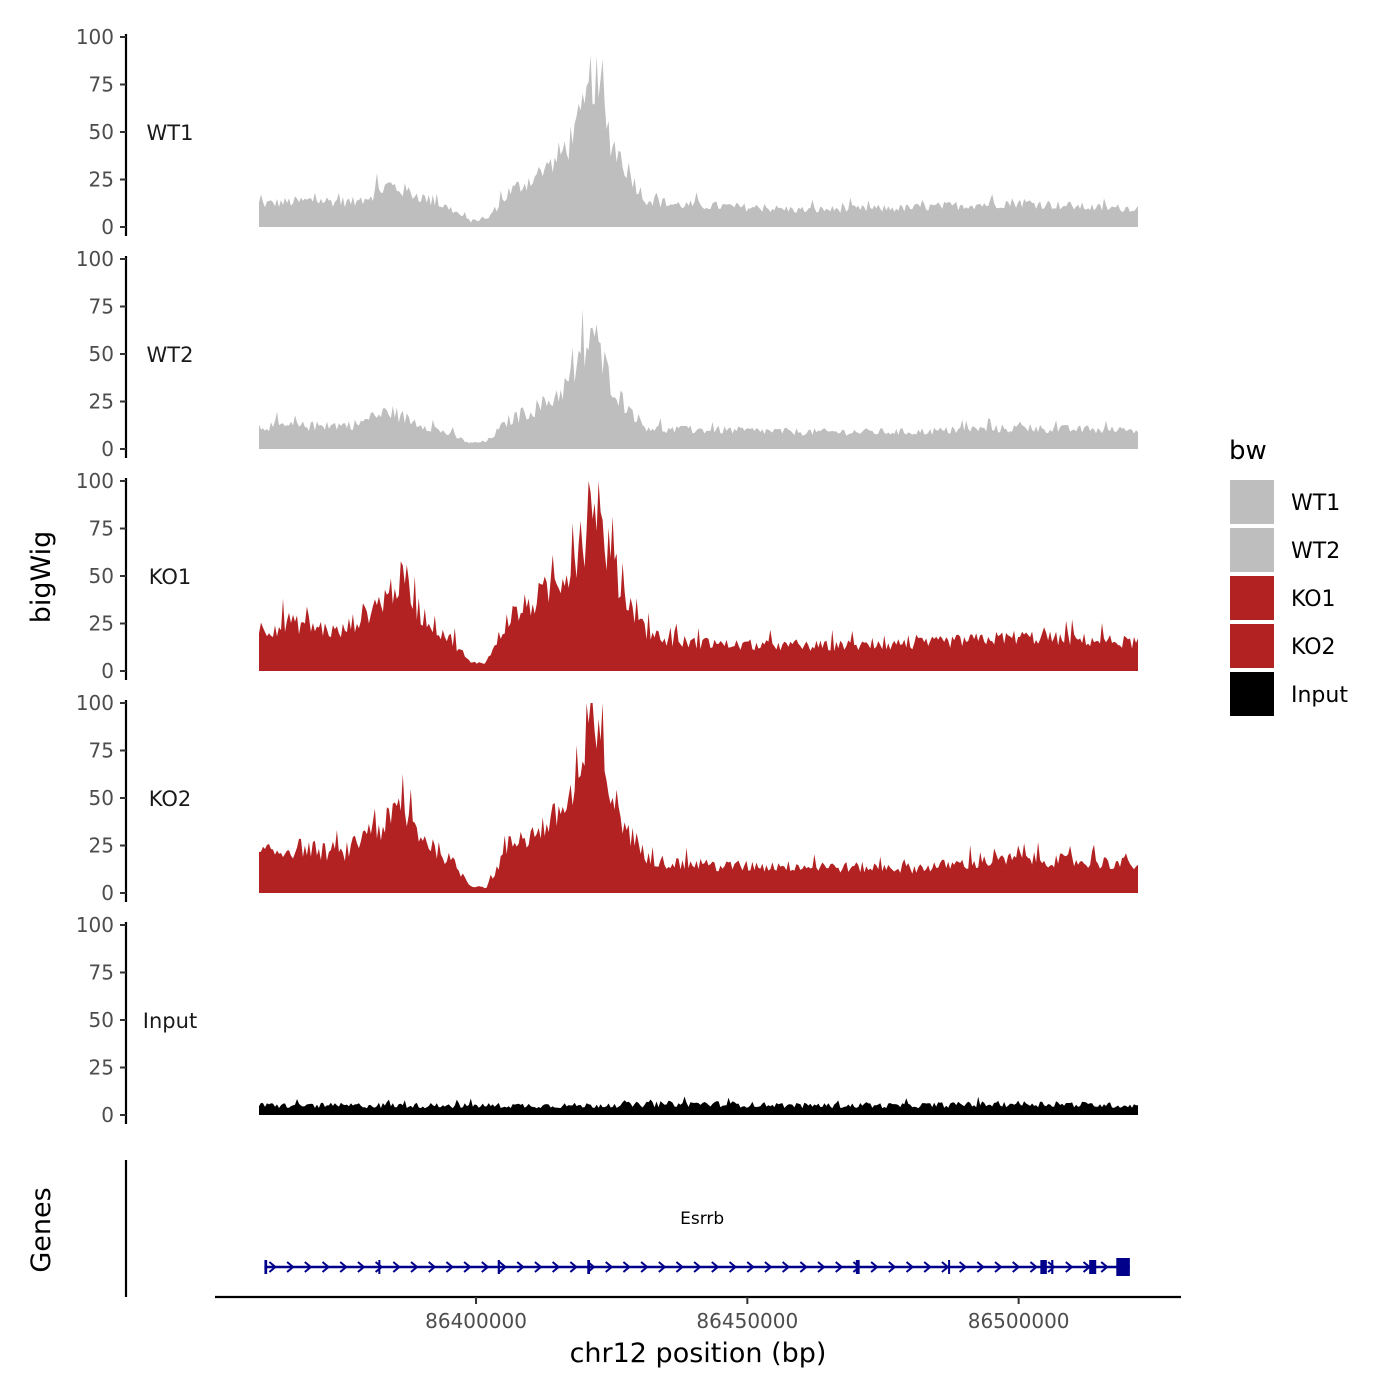 Image resolution: width=1400 pixels, height=1400 pixels. I want to click on track-panel-wt1: 0 25 50 75 100 WT1, so click(607, 132).